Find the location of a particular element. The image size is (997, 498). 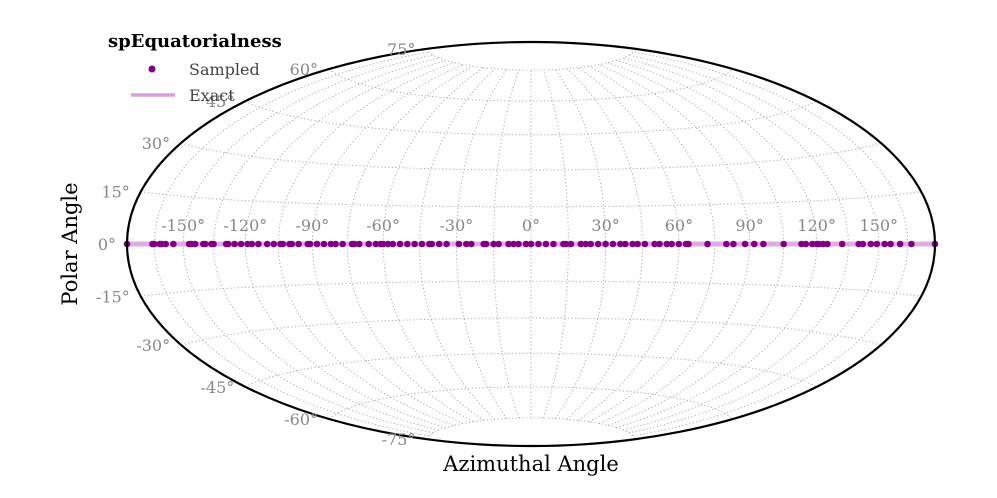

y-tick-label: 15° is located at coordinates (115, 192).